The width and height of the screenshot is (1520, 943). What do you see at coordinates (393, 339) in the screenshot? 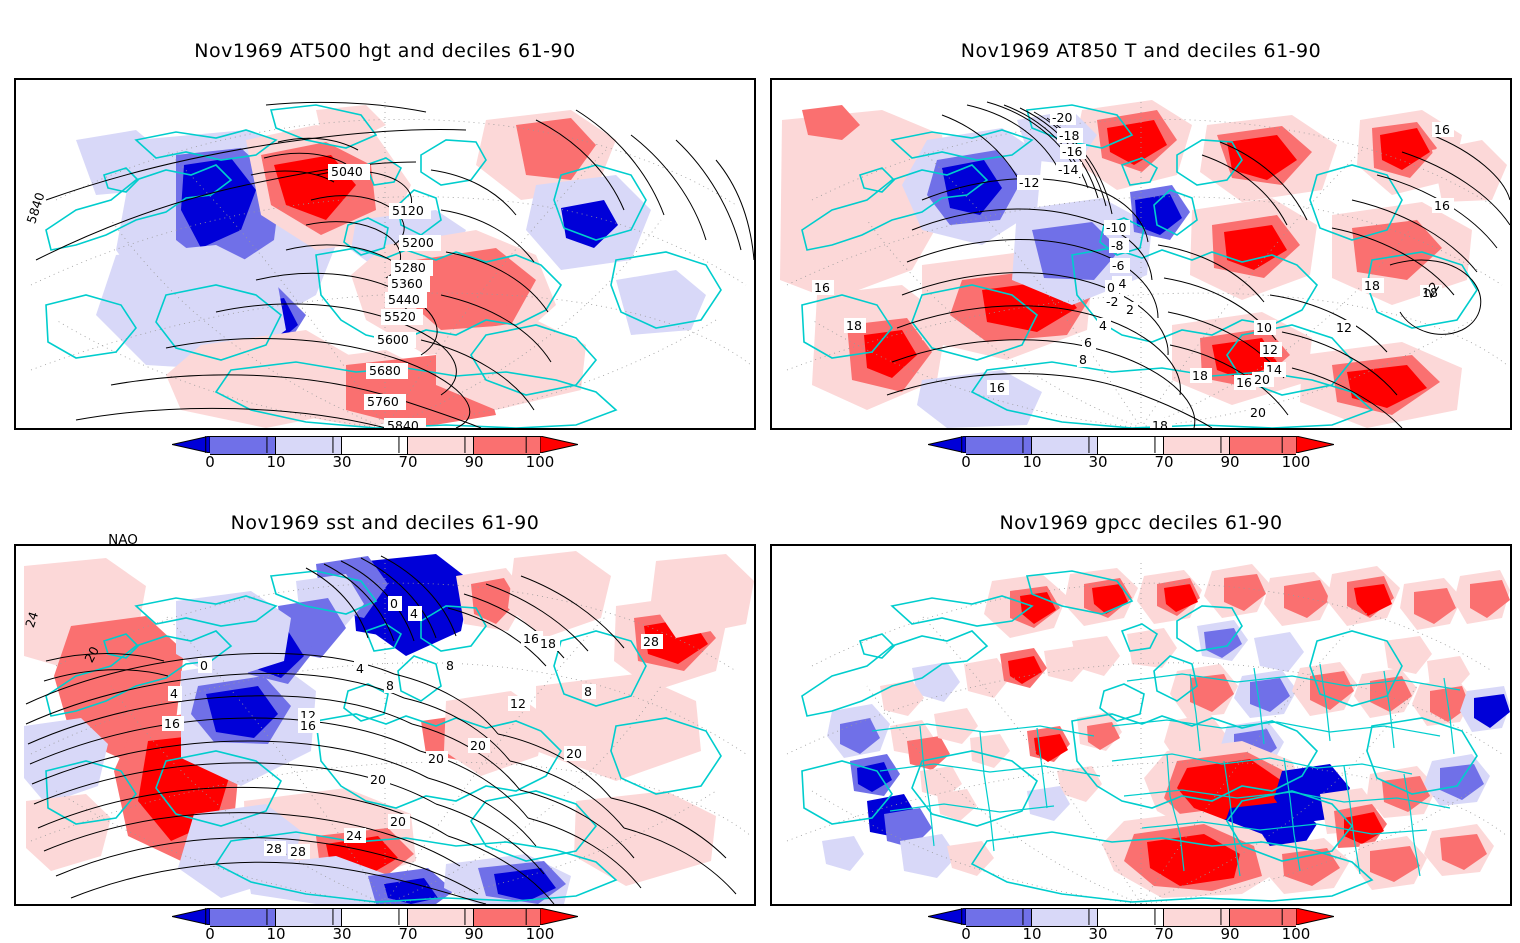
I see `svg-text: 5600` at bounding box center [393, 339].